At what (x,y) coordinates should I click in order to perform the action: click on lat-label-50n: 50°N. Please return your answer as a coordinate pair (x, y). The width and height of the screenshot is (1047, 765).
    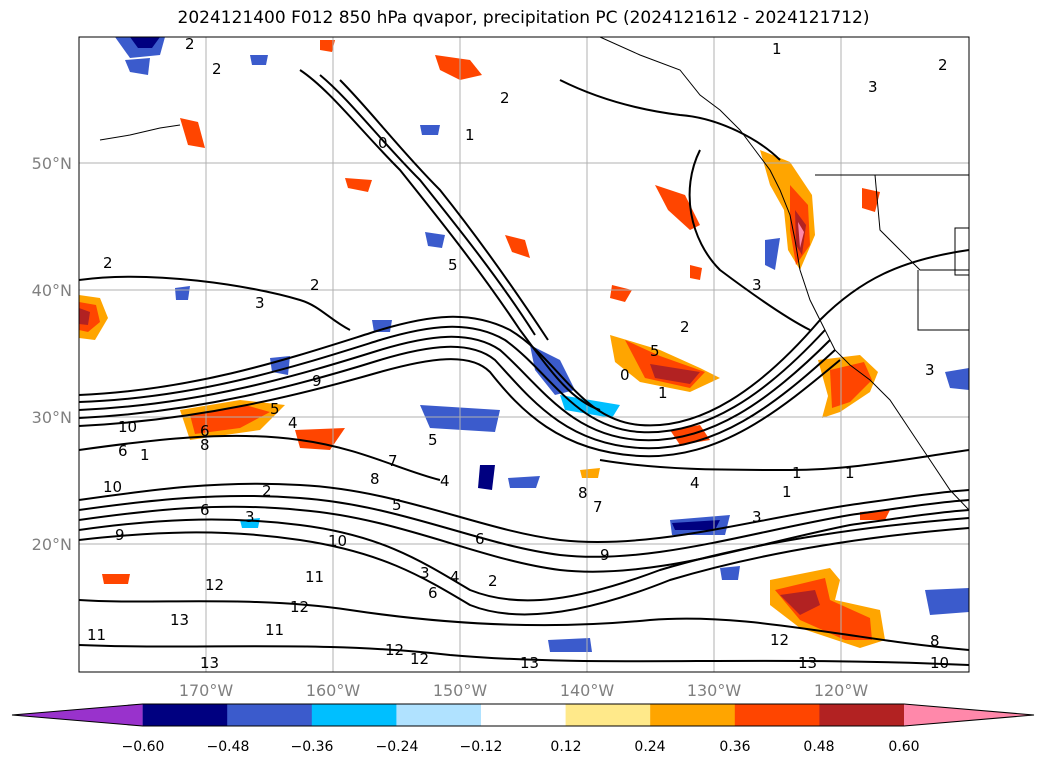
    Looking at the image, I should click on (52, 163).